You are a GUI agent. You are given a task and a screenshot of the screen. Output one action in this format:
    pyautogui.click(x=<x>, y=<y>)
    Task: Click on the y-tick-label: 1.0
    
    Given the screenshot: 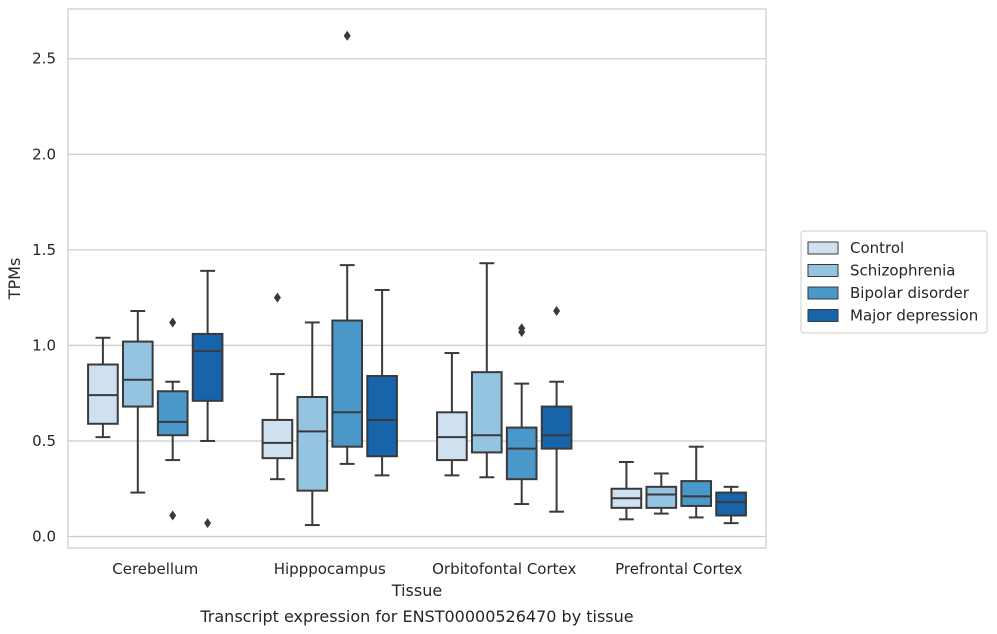 What is the action you would take?
    pyautogui.click(x=44, y=345)
    